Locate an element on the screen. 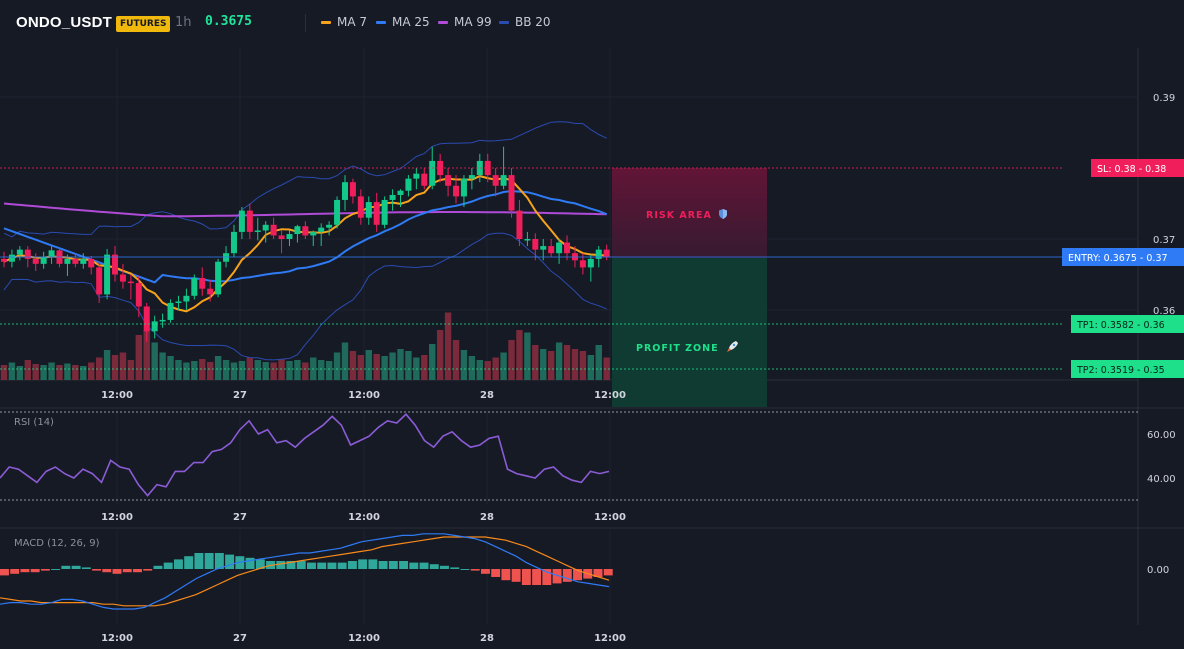 This screenshot has height=649, width=1184. legend-label: BB 20 is located at coordinates (533, 22).